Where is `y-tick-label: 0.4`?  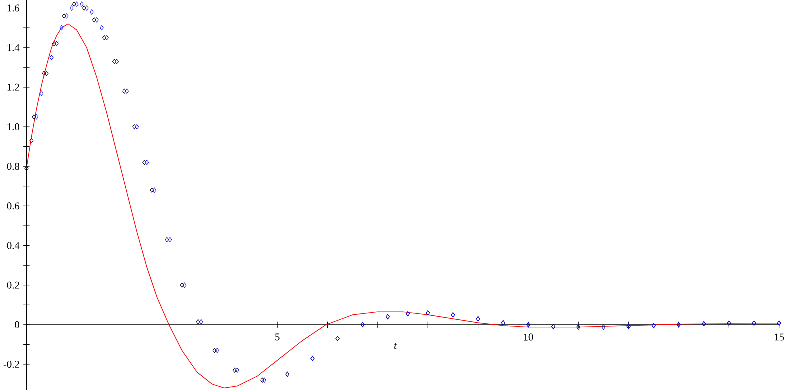 y-tick-label: 0.4 is located at coordinates (13, 246).